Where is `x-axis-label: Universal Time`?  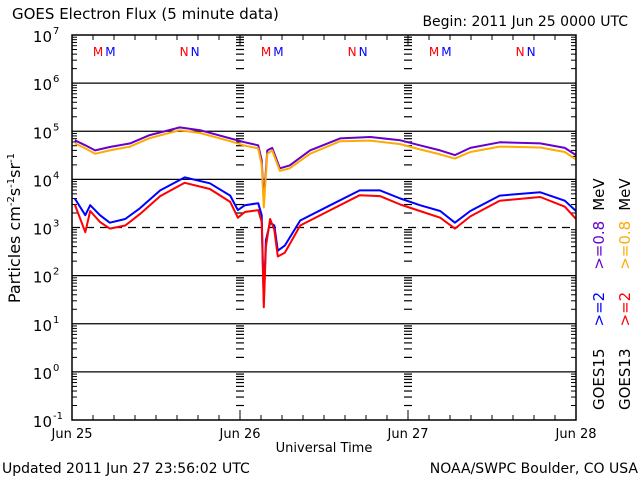
x-axis-label: Universal Time is located at coordinates (324, 448).